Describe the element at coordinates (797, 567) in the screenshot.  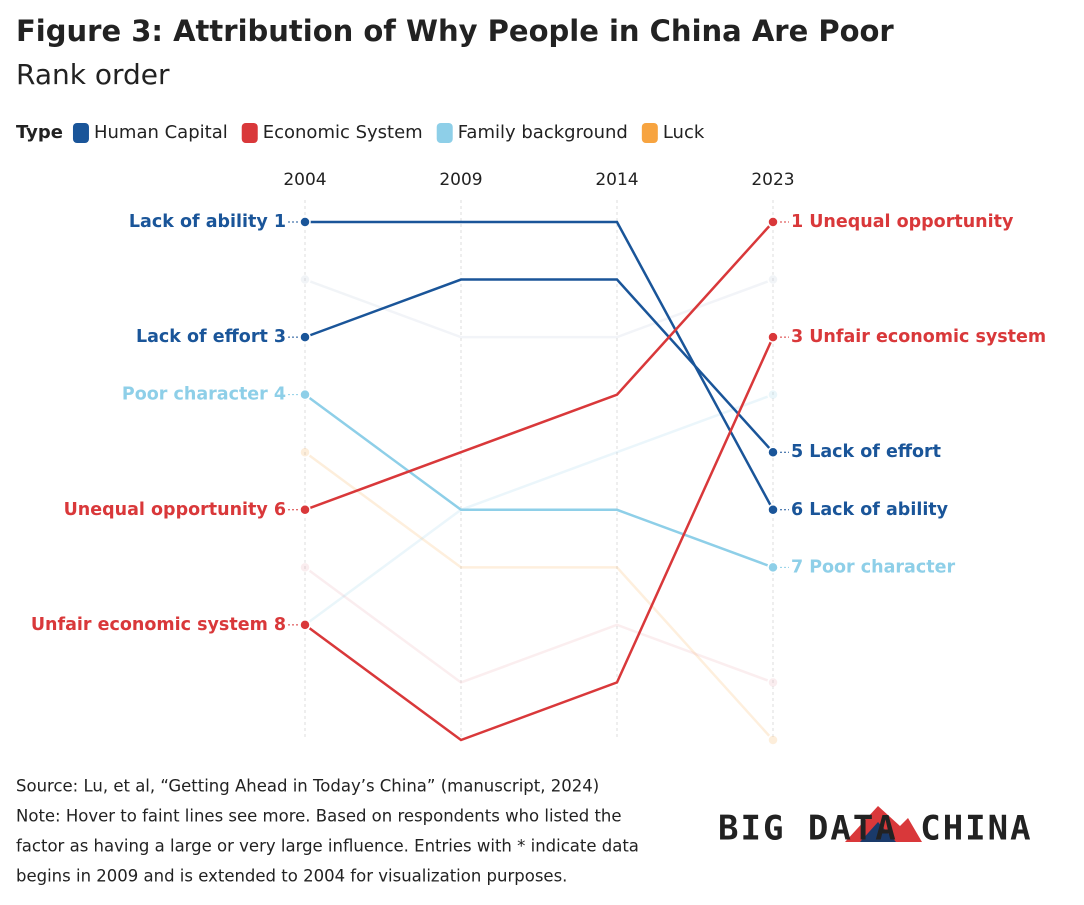
I see `rank-label: 7` at that location.